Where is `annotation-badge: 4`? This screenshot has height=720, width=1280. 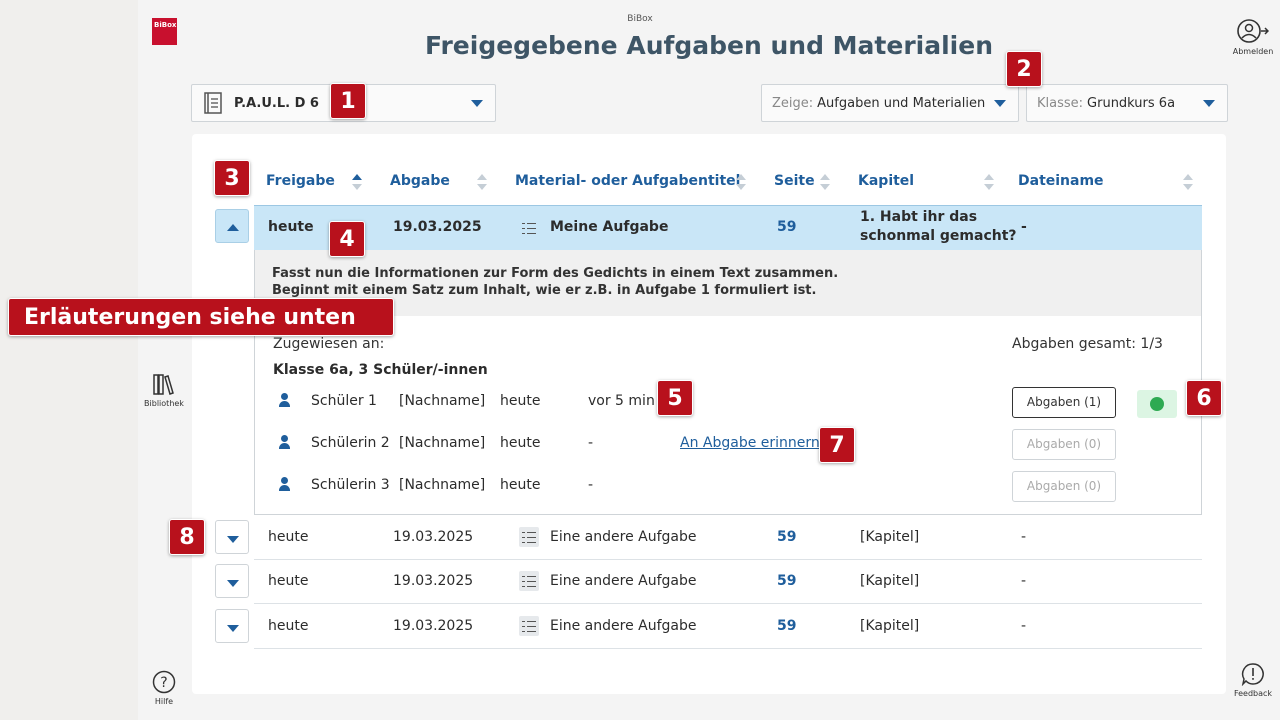
annotation-badge: 4 is located at coordinates (347, 239).